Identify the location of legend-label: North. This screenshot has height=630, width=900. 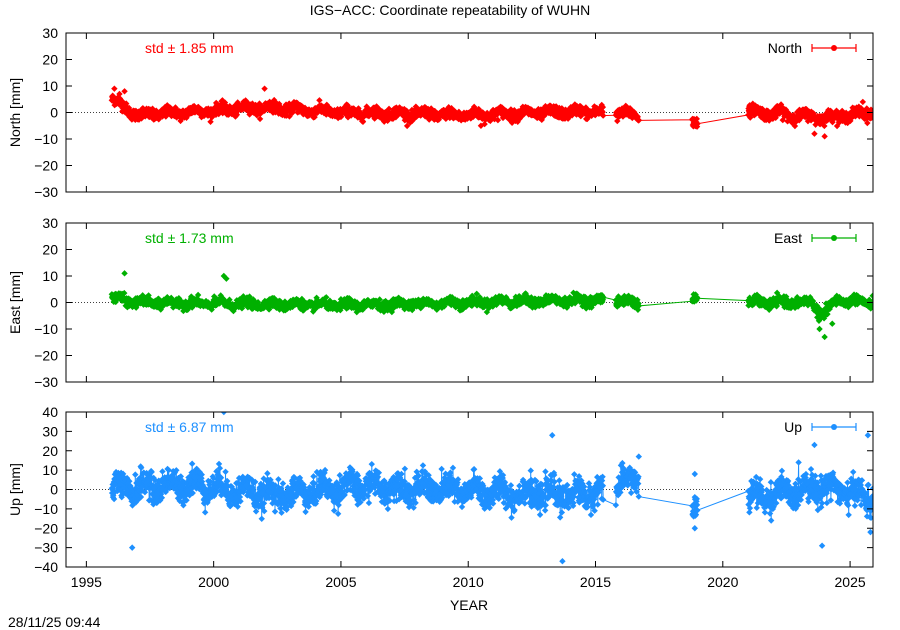
(785, 48).